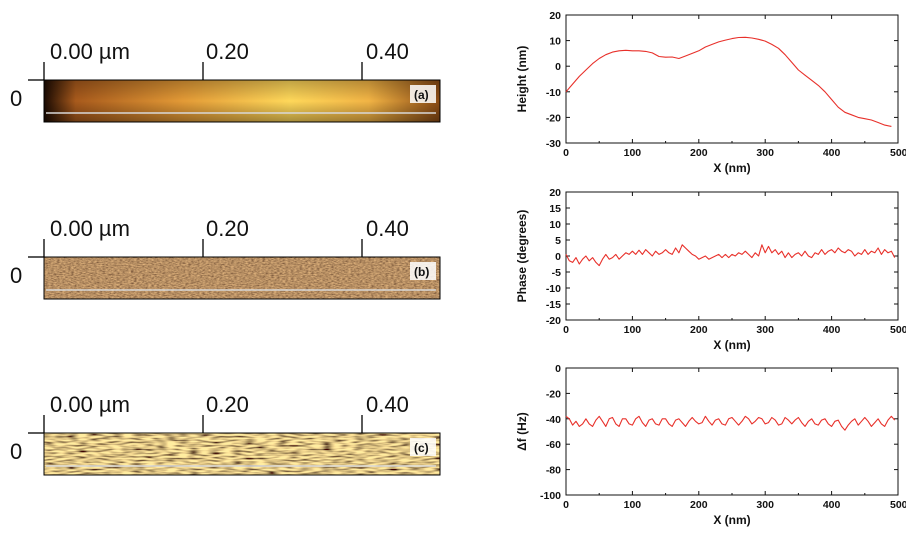  Describe the element at coordinates (553, 471) in the screenshot. I see `y-tick-label: -80` at that location.